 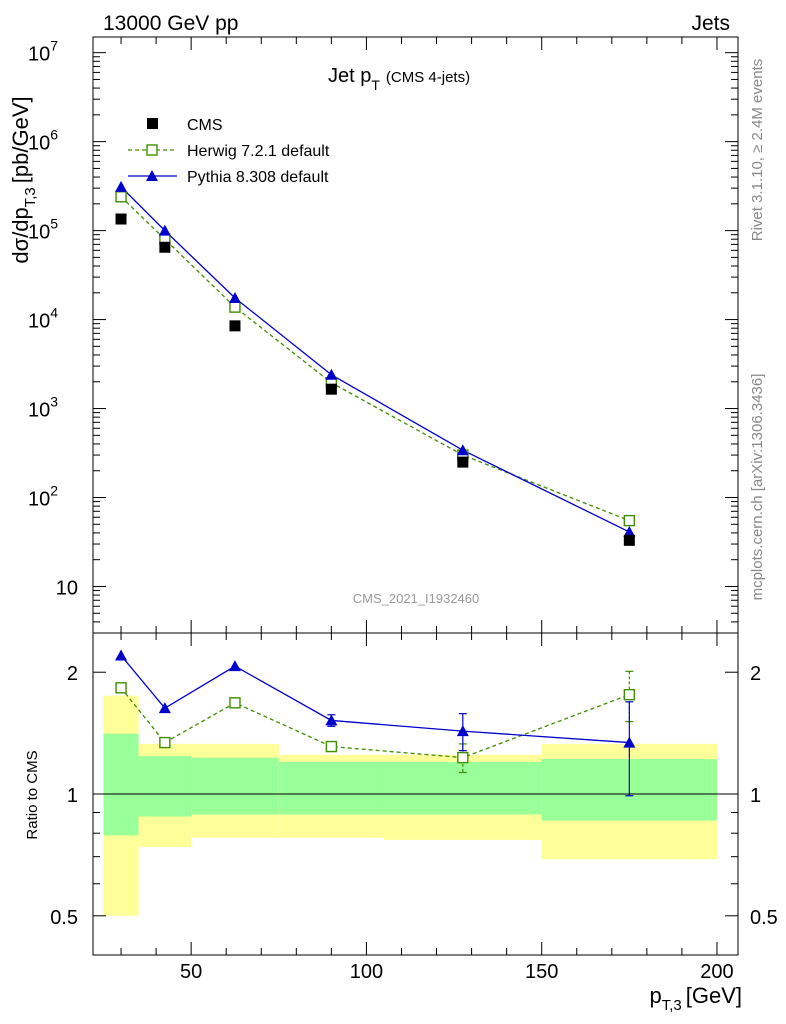 What do you see at coordinates (43, 408) in the screenshot?
I see `main-y-tick-label: 10³` at bounding box center [43, 408].